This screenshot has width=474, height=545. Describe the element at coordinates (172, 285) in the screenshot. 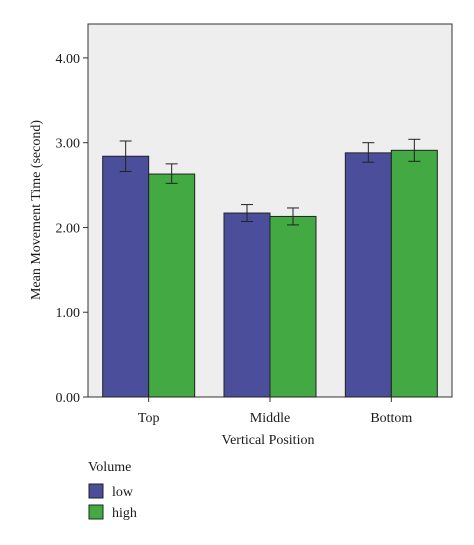

I see `bar-high-top` at that location.